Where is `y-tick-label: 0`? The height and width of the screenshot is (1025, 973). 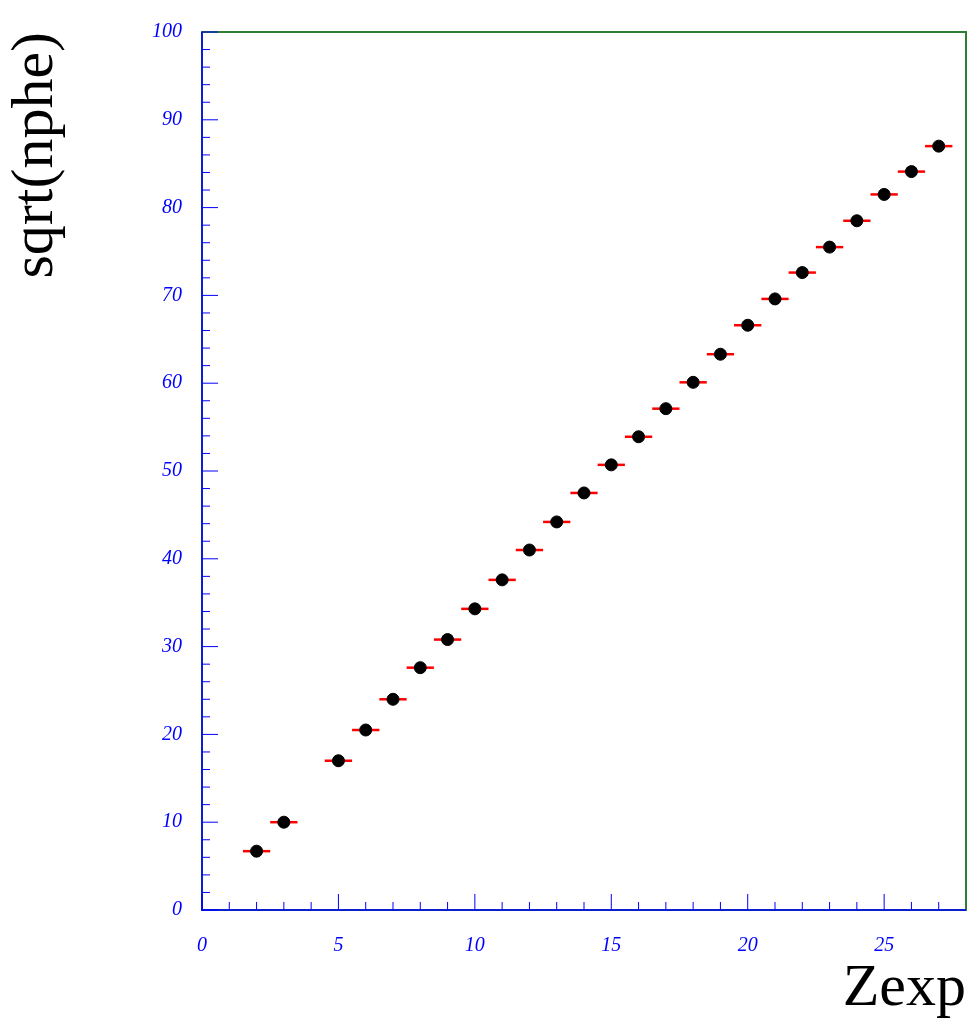
y-tick-label: 0 is located at coordinates (177, 908).